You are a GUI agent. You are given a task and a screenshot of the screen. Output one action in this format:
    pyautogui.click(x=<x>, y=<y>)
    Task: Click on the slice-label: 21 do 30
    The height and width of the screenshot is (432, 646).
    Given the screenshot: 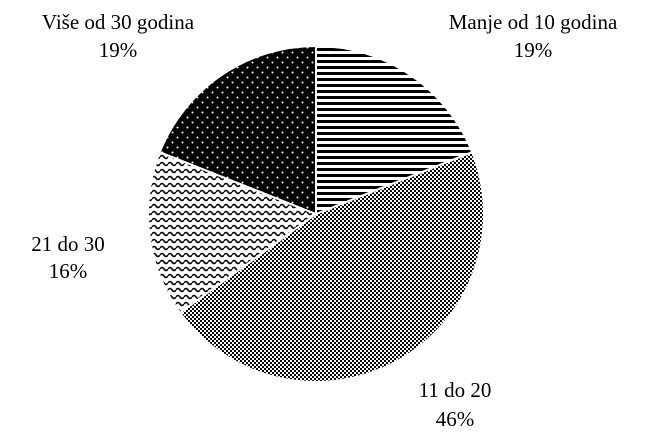 What is the action you would take?
    pyautogui.click(x=68, y=244)
    